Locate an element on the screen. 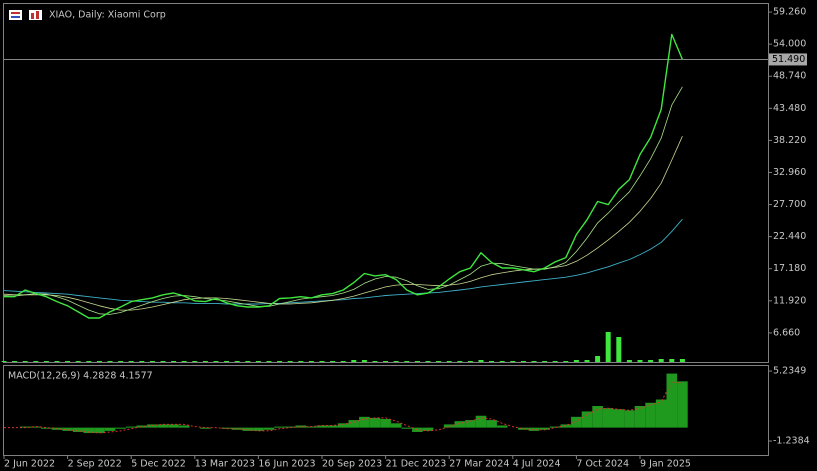 The height and width of the screenshot is (471, 817). last-price-box is located at coordinates (788, 59).